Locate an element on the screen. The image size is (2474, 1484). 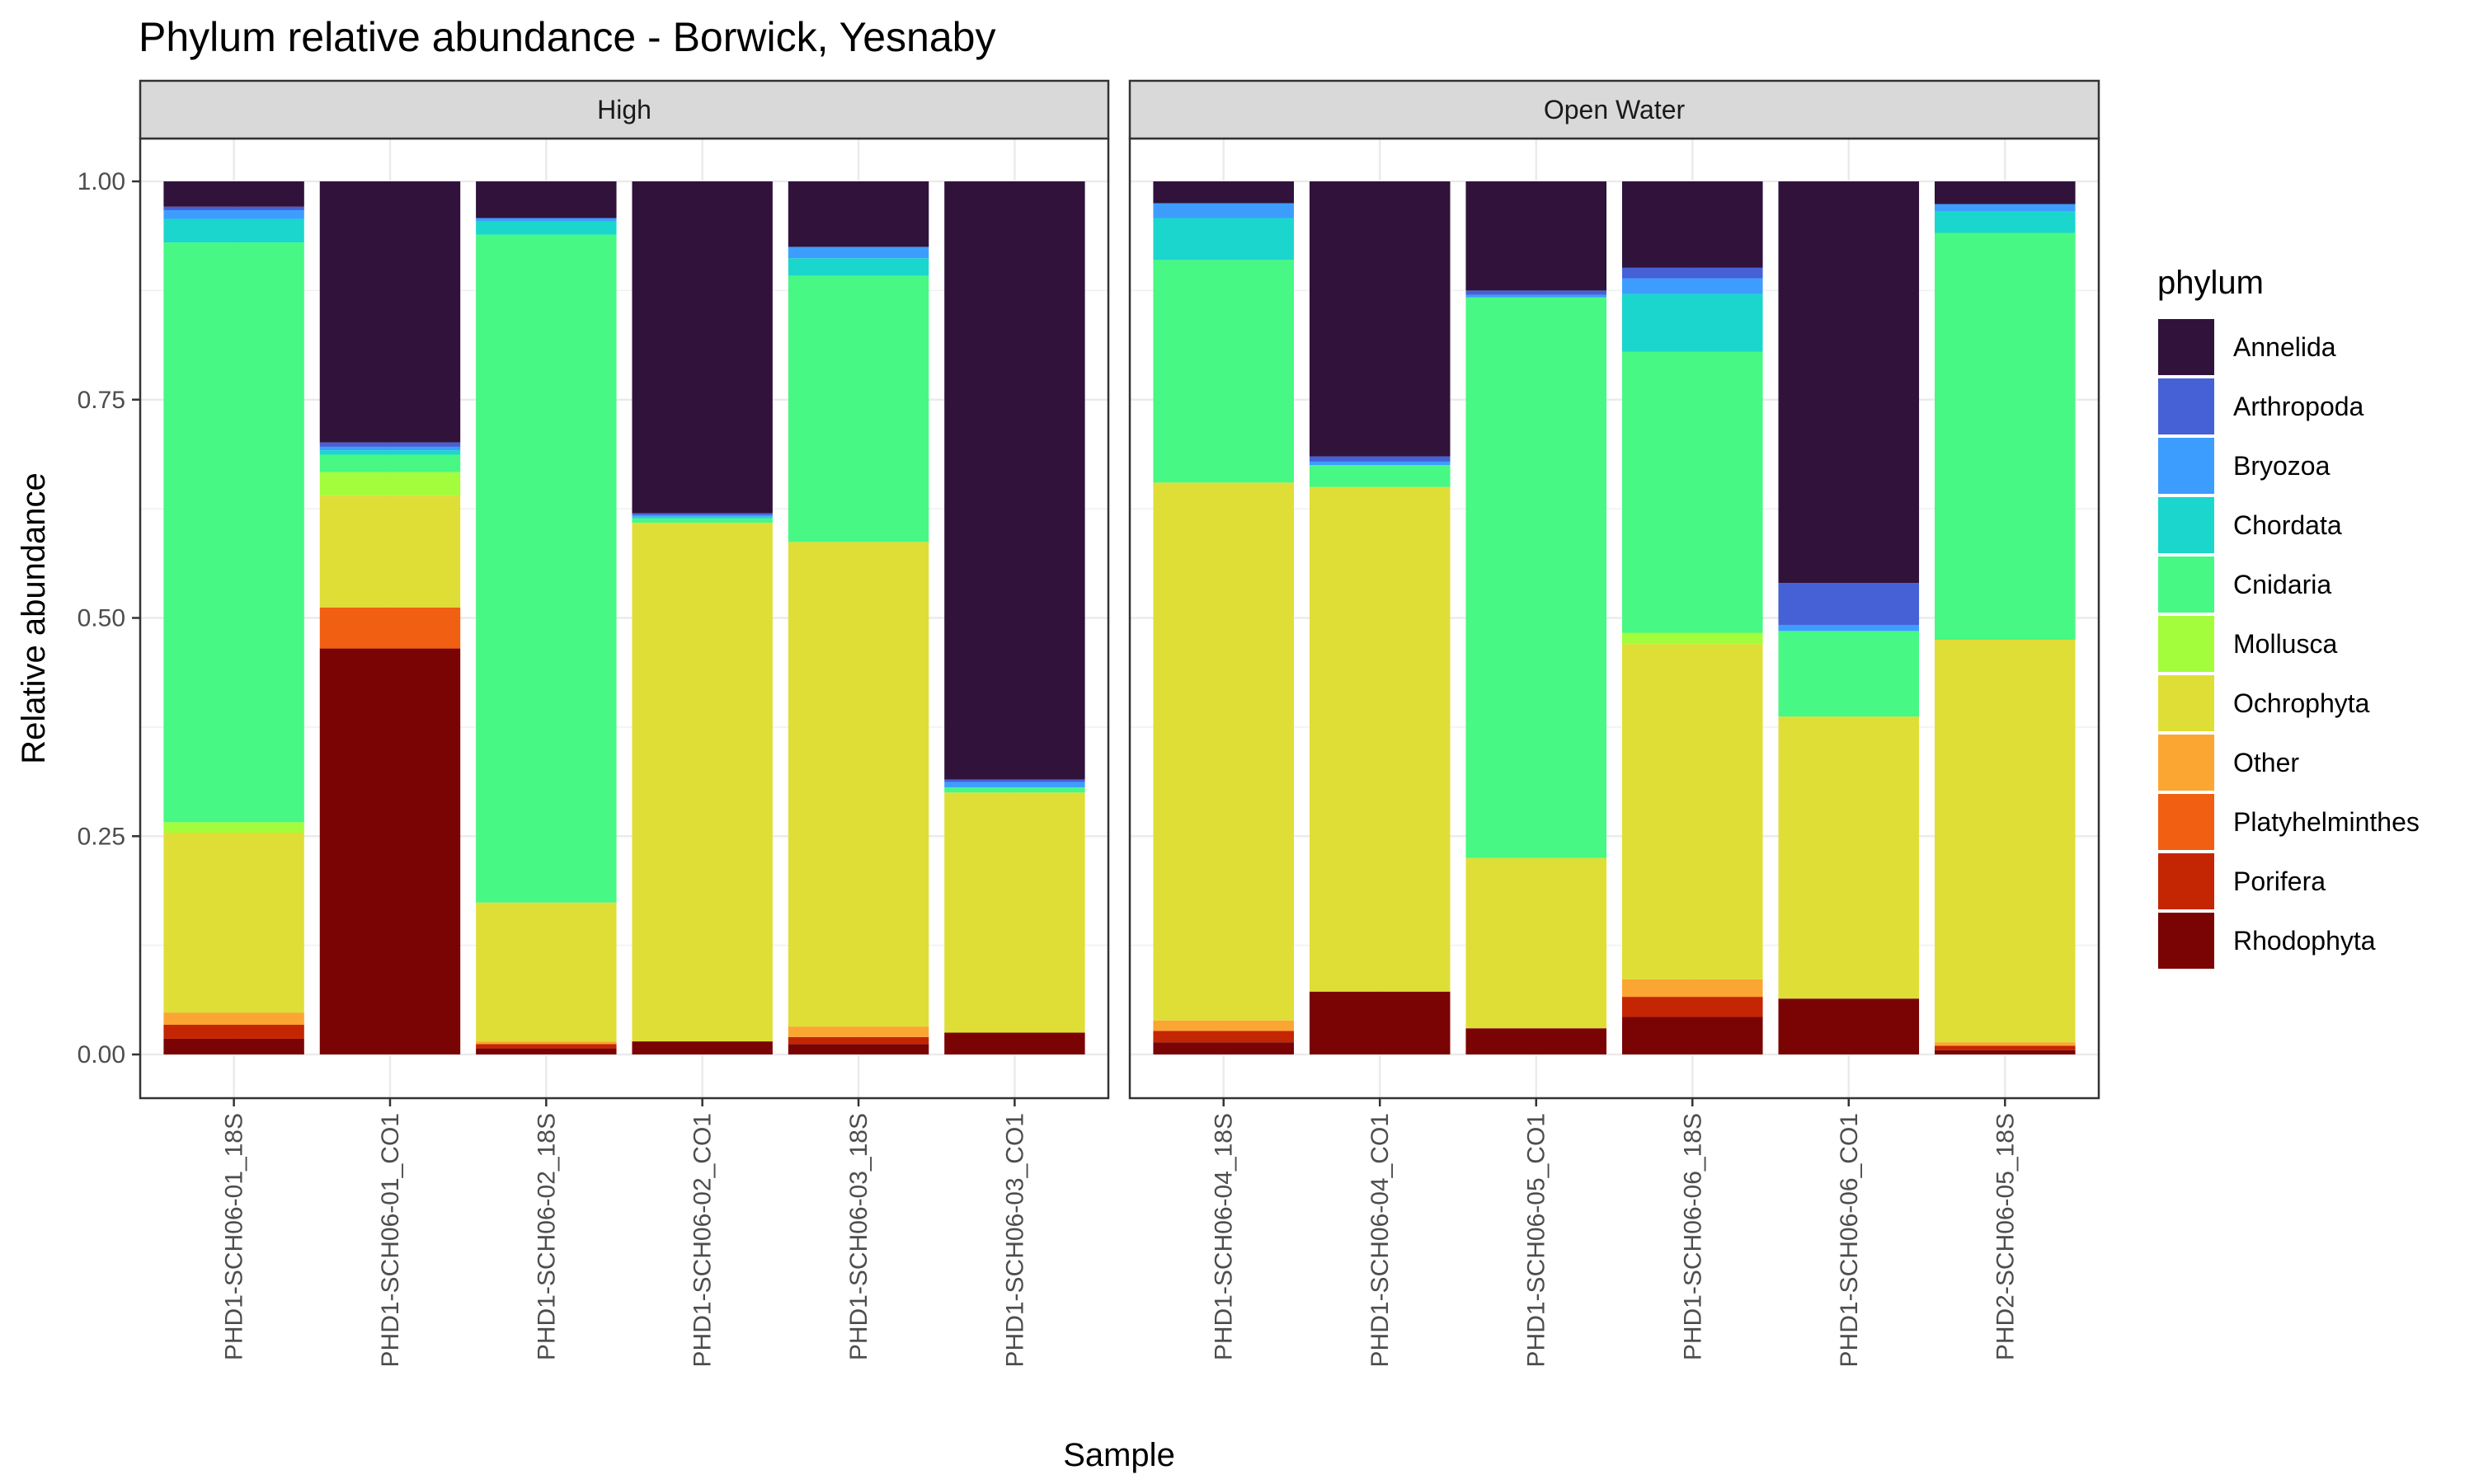
y-tick-label: 1.00 is located at coordinates (101, 181).